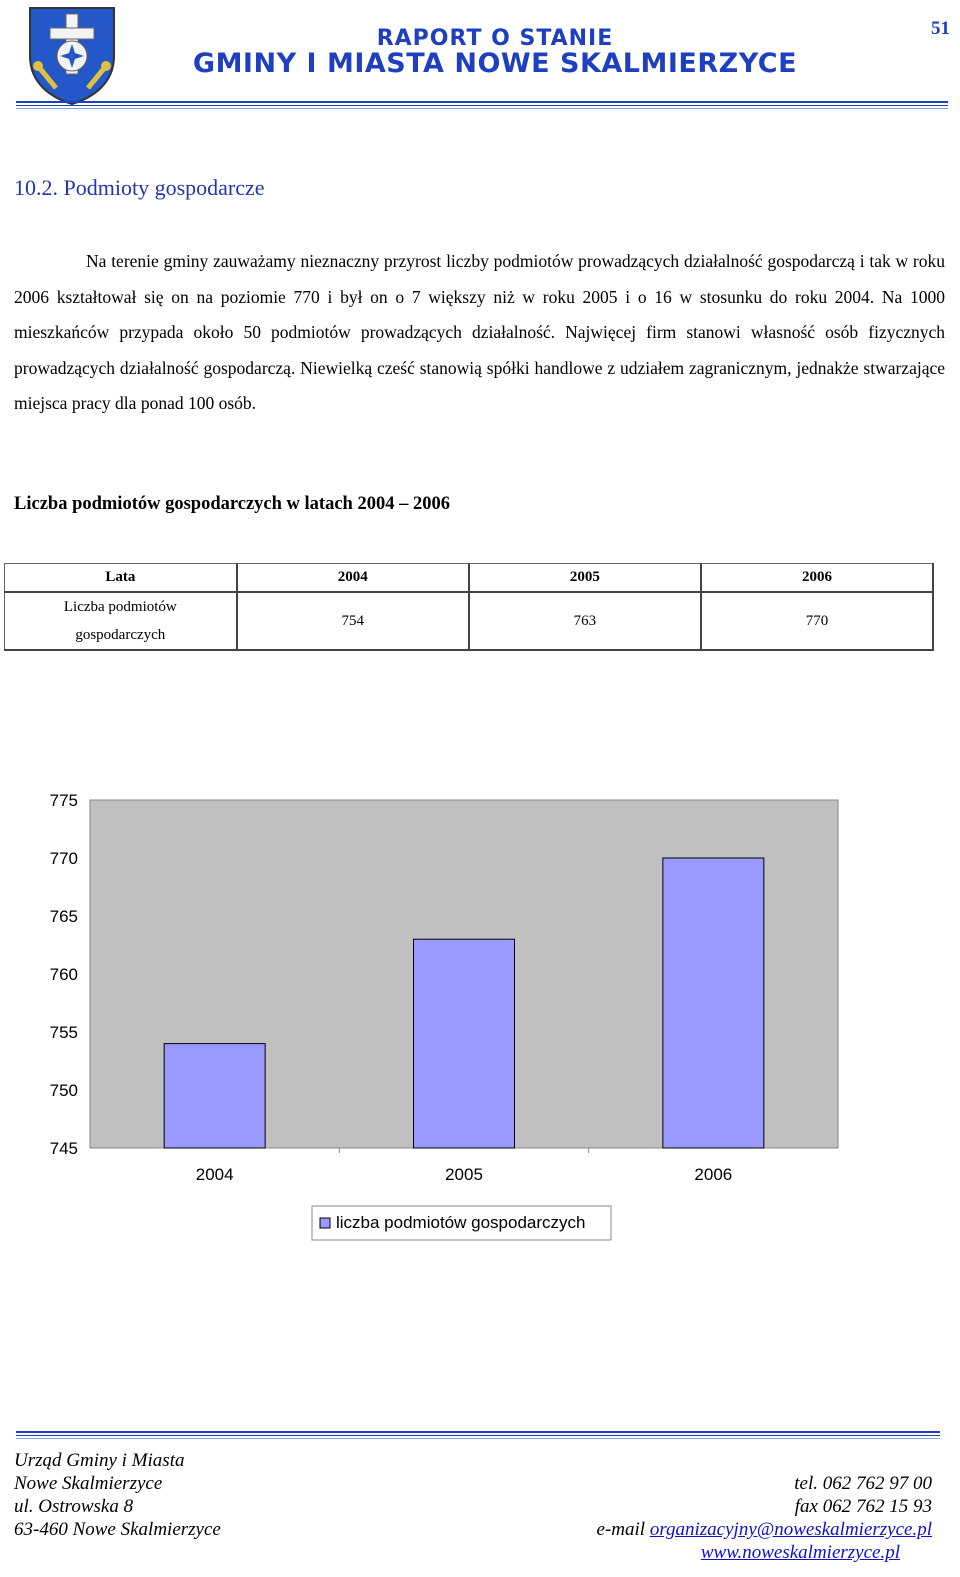  Describe the element at coordinates (940, 28) in the screenshot. I see `page-number: 51` at that location.